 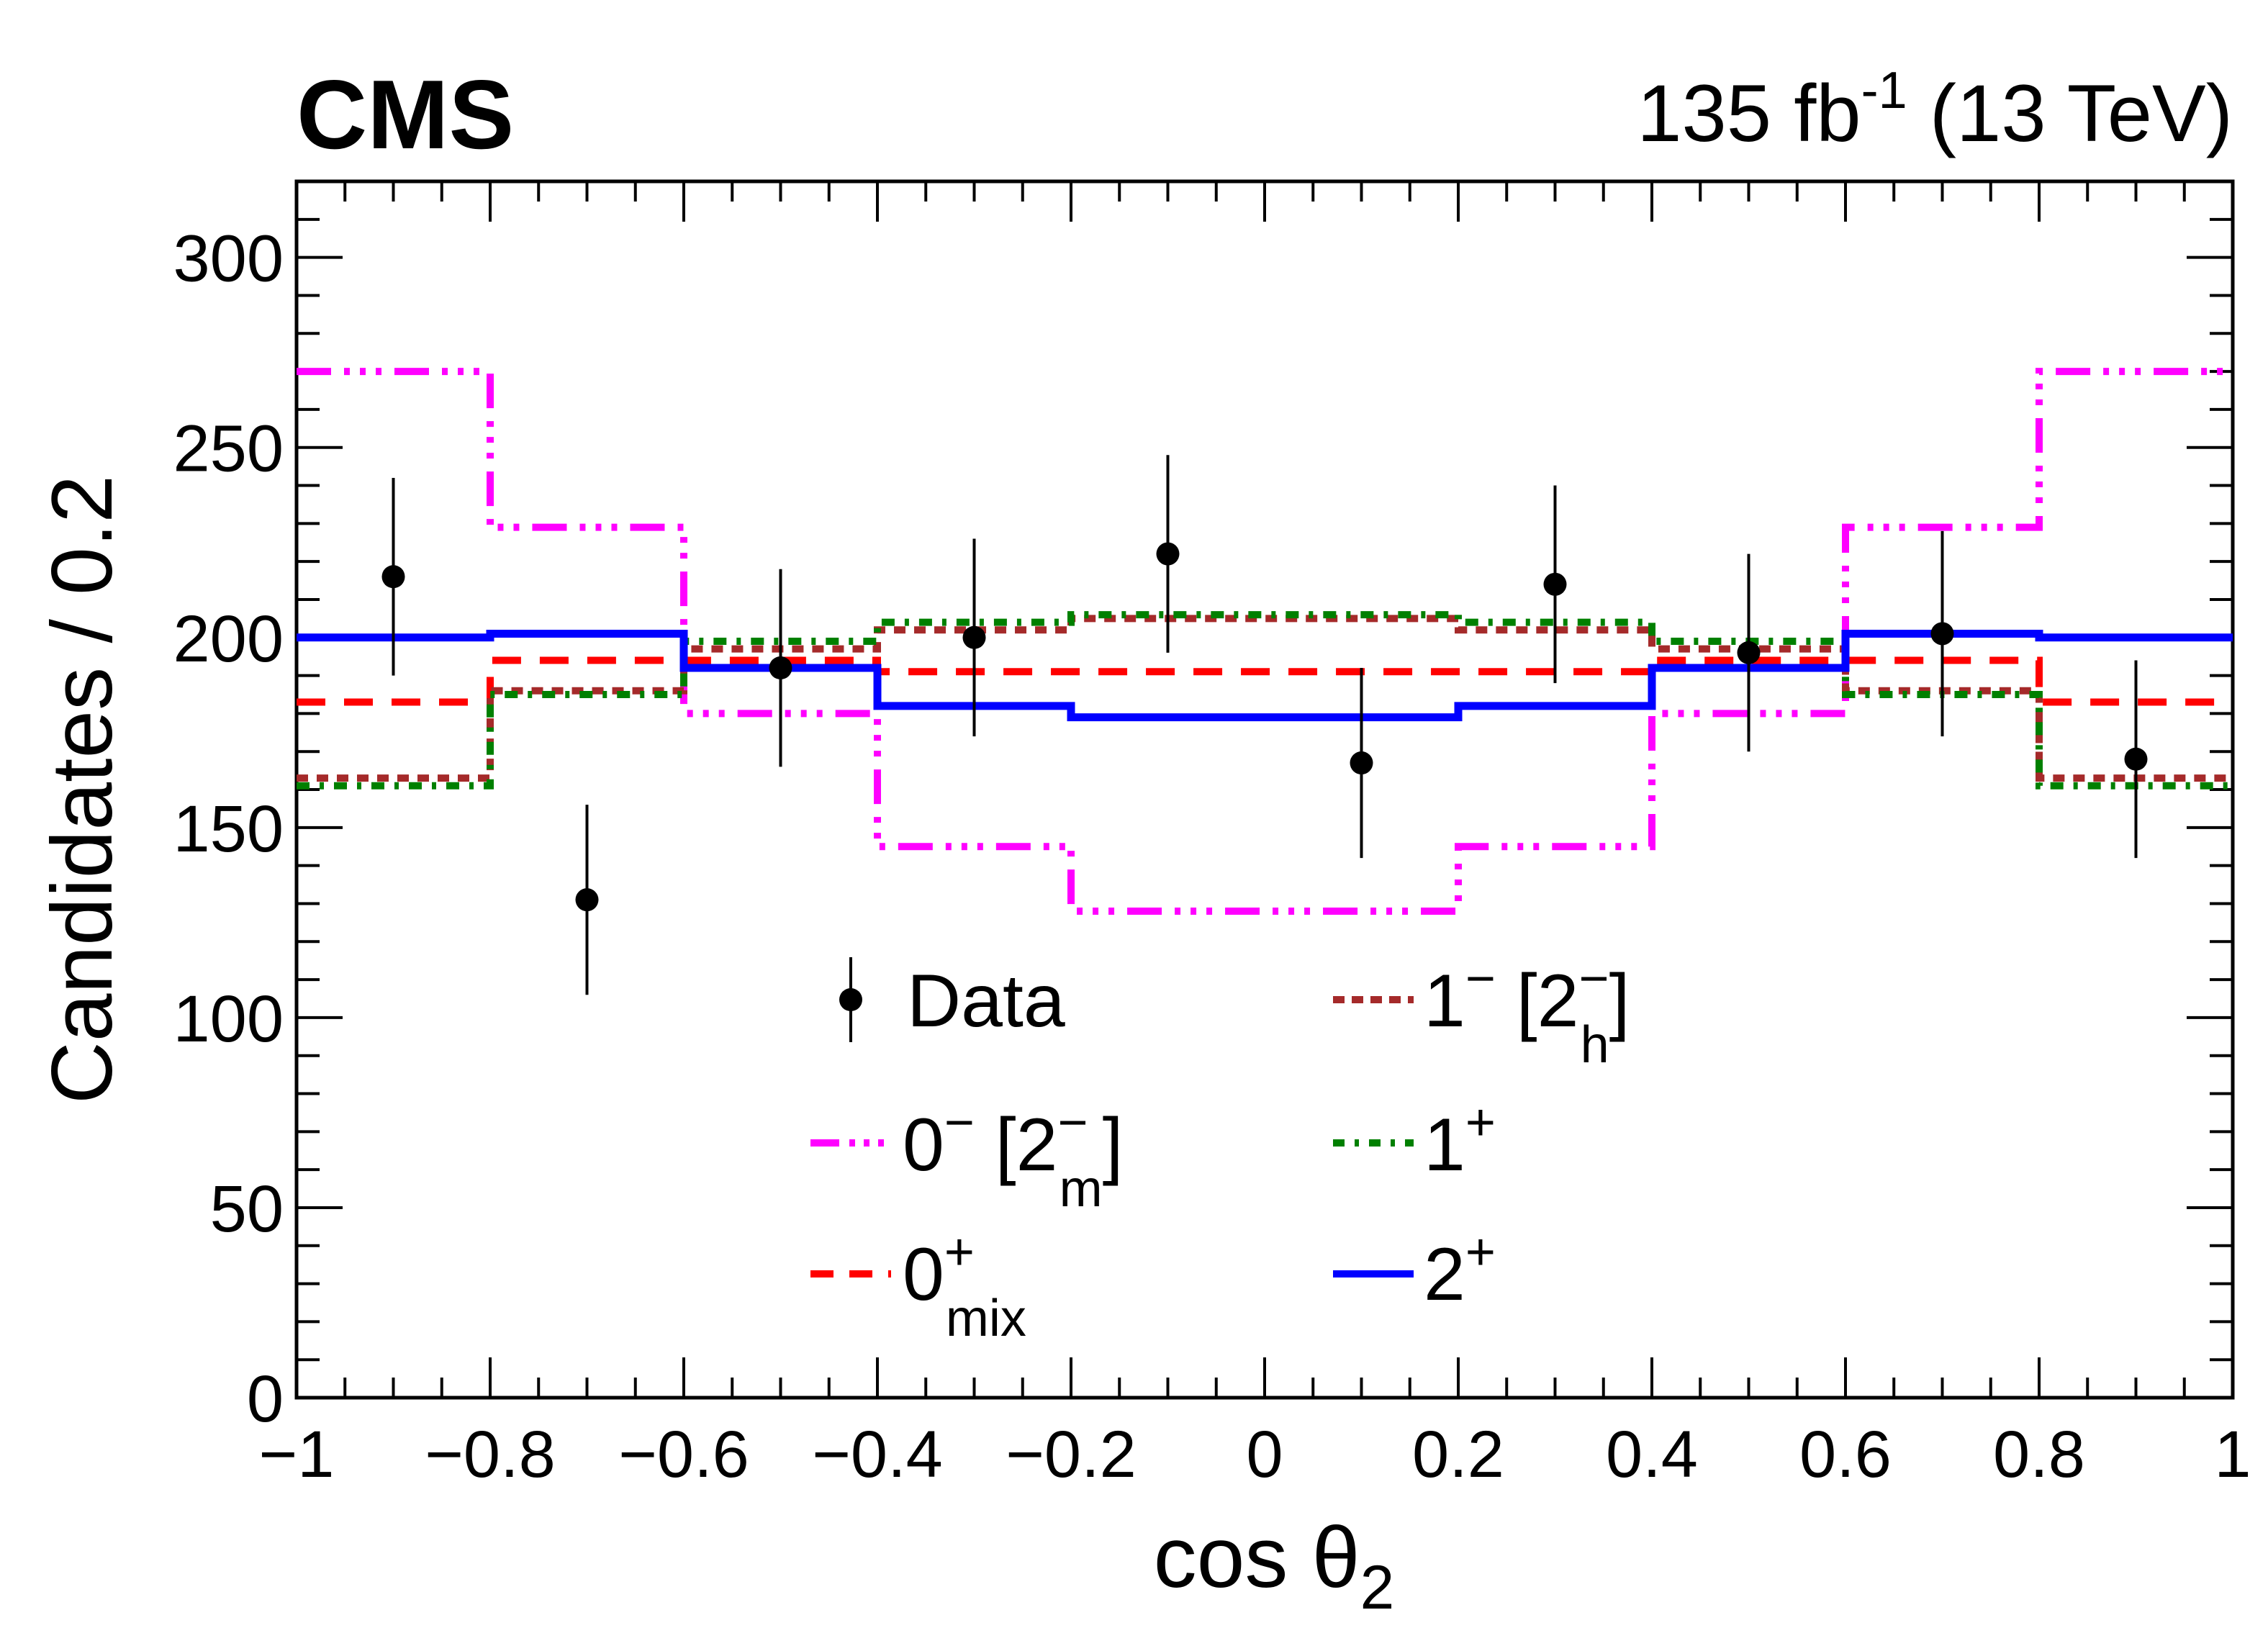 What do you see at coordinates (1016, 1145) in the screenshot?
I see `legend-0minus-rest: [2` at bounding box center [1016, 1145].